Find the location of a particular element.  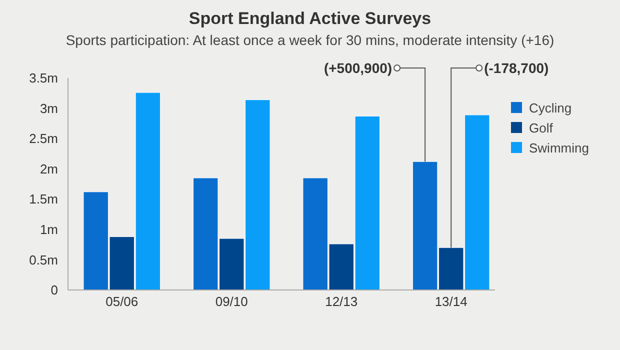

chart-title: Sport England Active Surveys is located at coordinates (310, 18).